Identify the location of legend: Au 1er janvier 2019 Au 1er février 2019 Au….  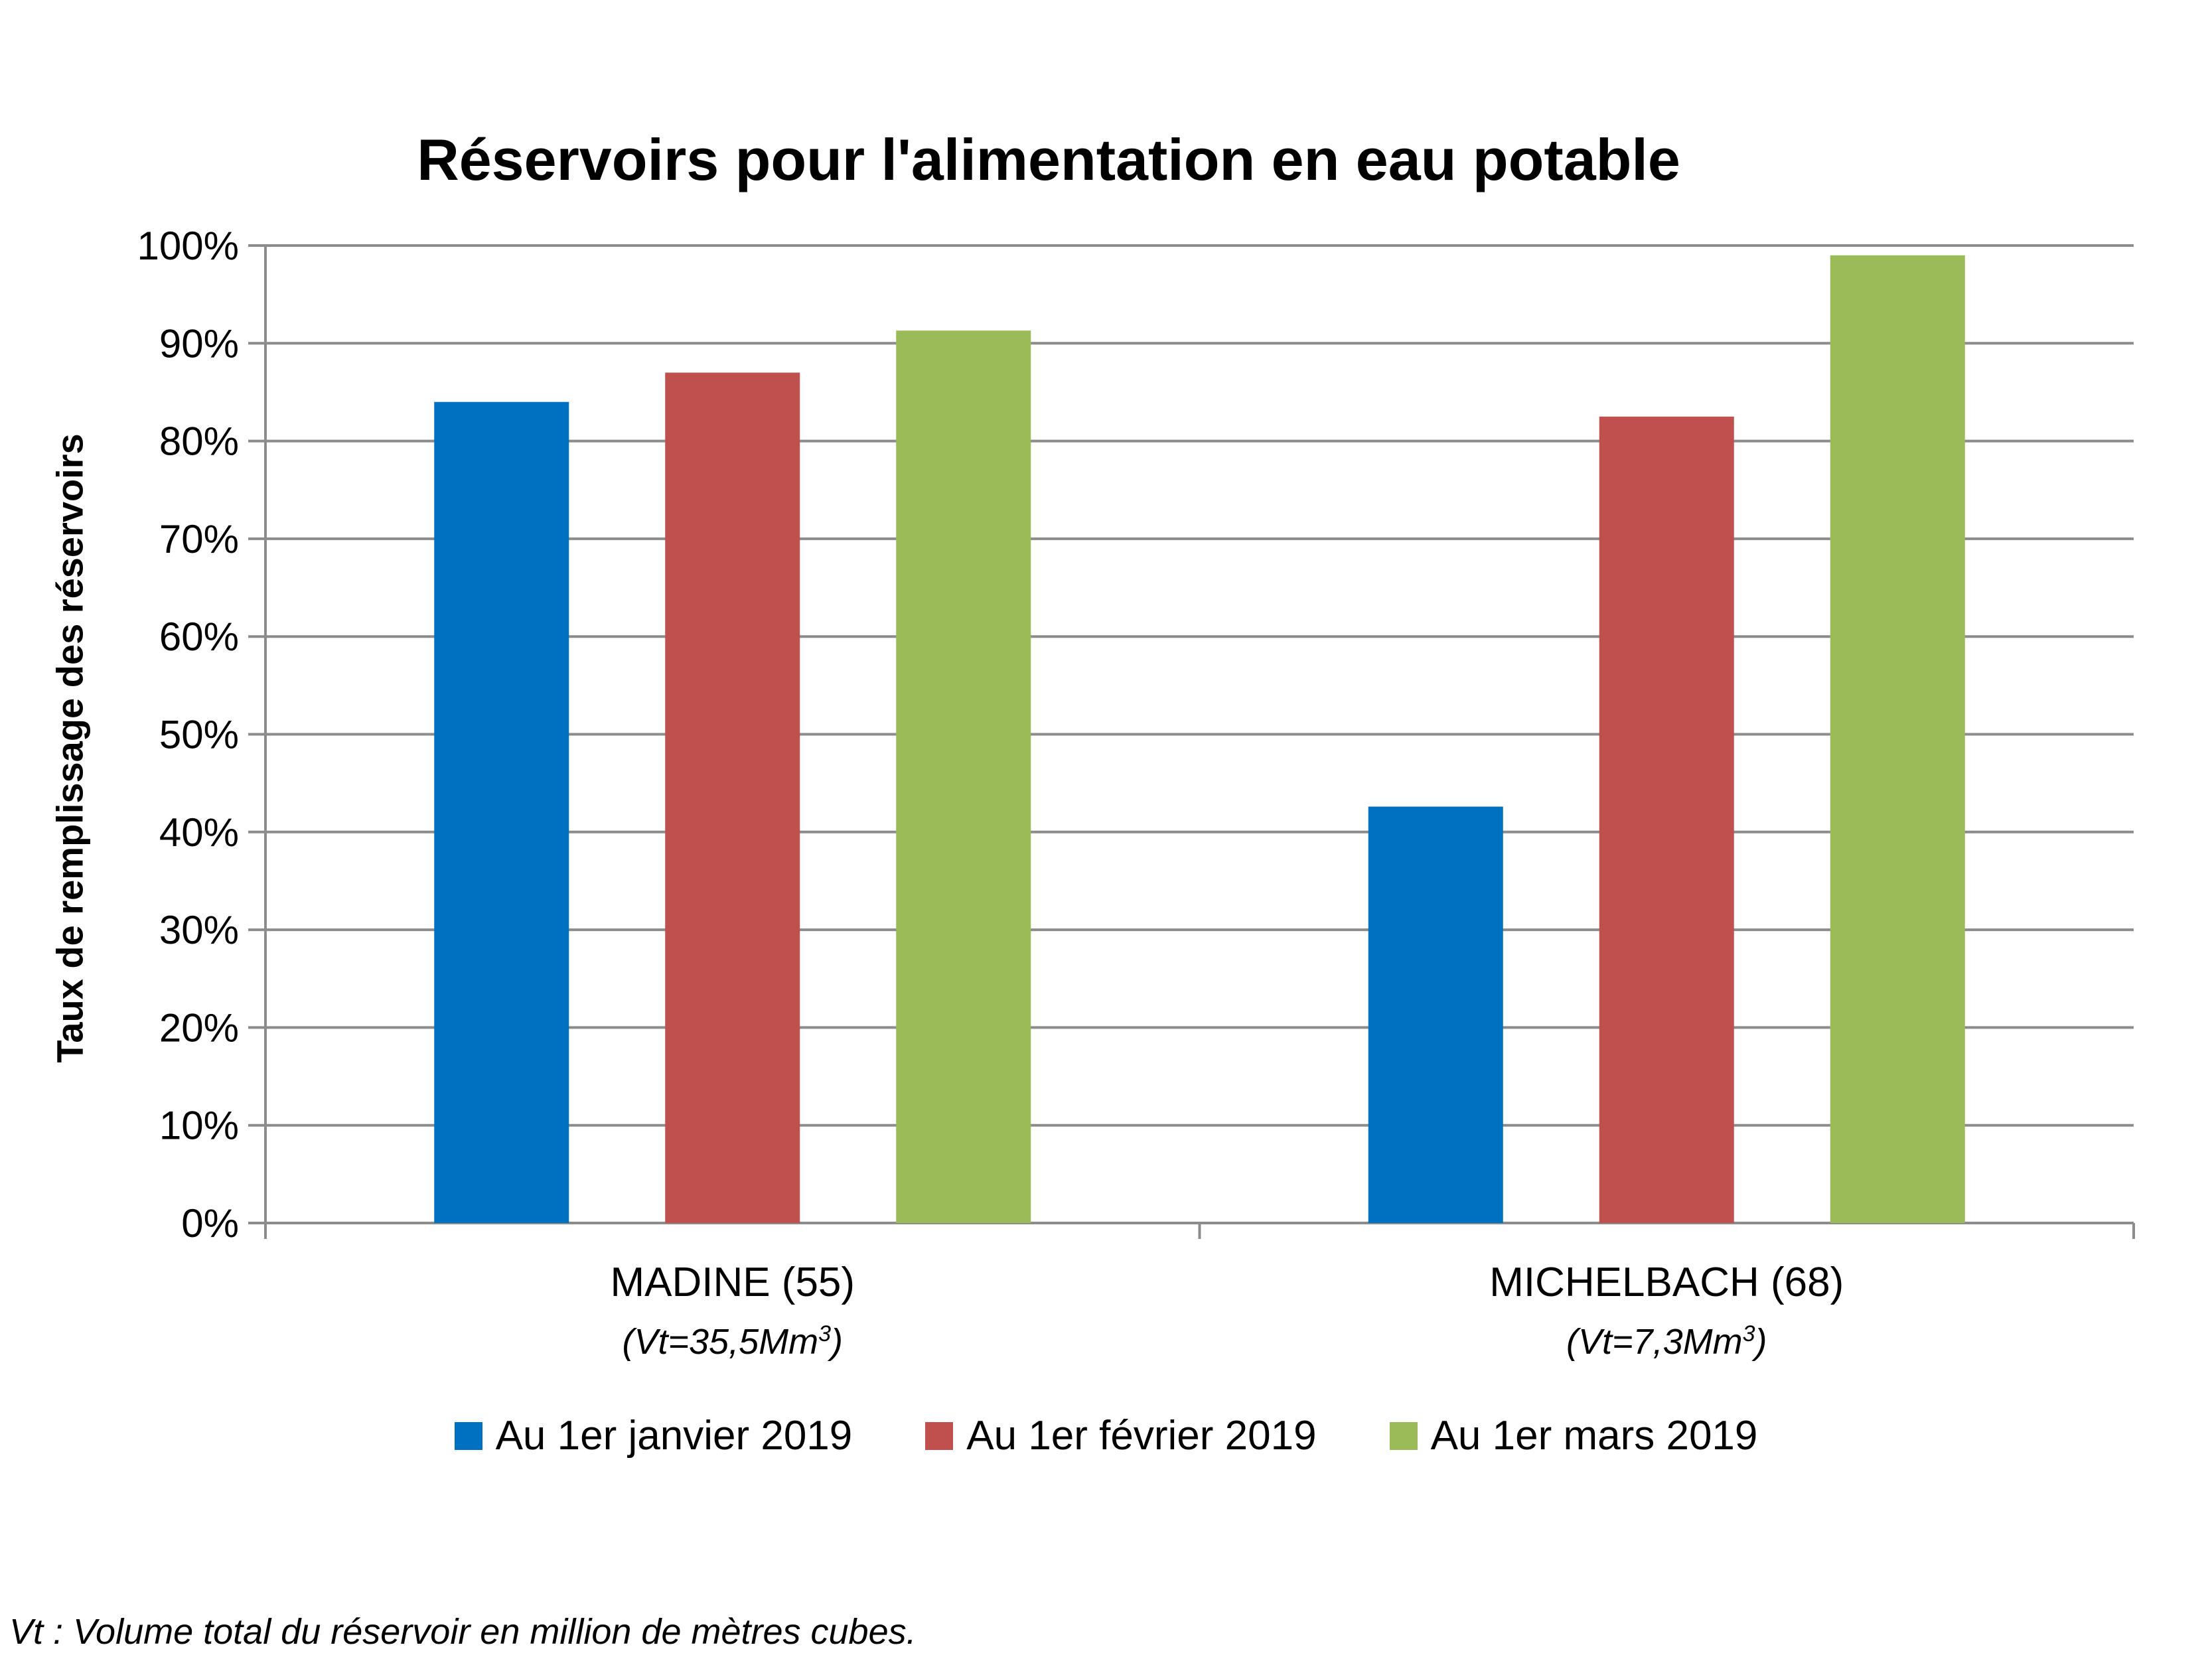
(1106, 1435).